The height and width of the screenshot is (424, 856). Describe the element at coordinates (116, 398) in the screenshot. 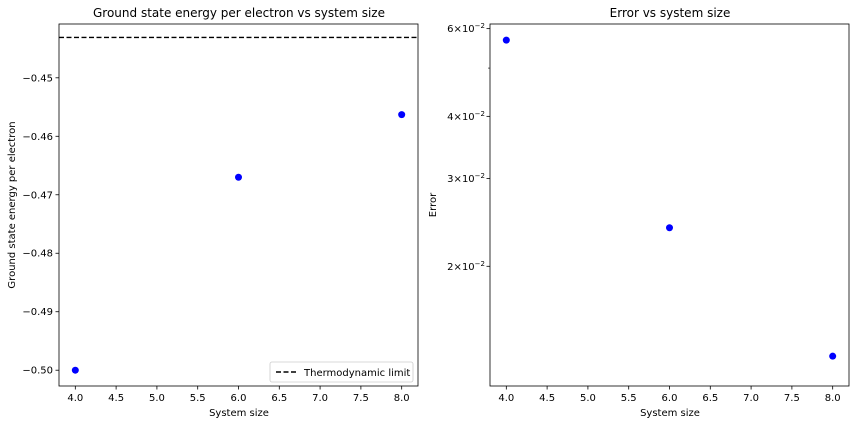

I see `energy-chart-x-tick-label: 4.5` at that location.